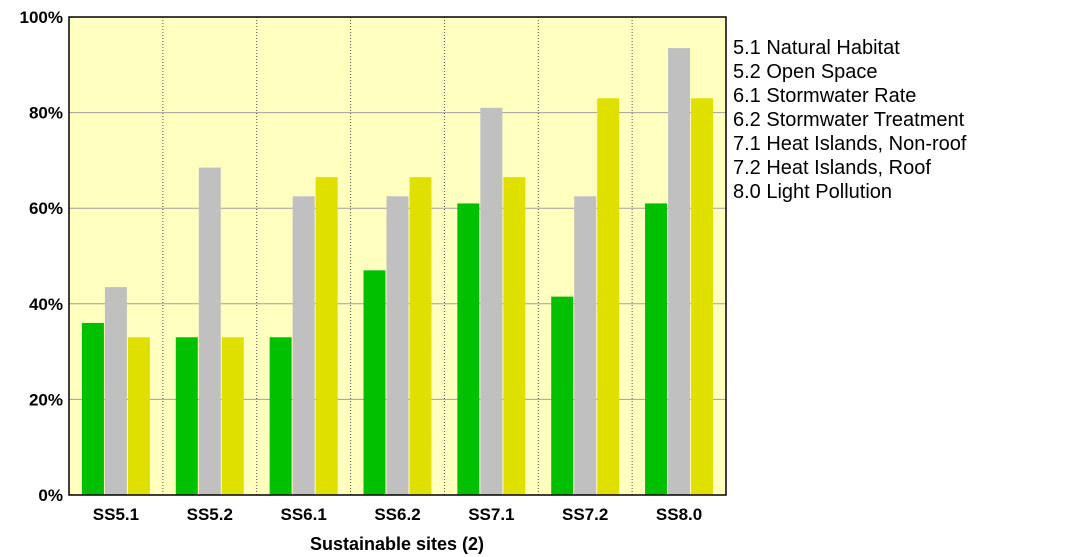 The width and height of the screenshot is (1076, 557). What do you see at coordinates (491, 514) in the screenshot?
I see `x-tick-label: SS7.1` at bounding box center [491, 514].